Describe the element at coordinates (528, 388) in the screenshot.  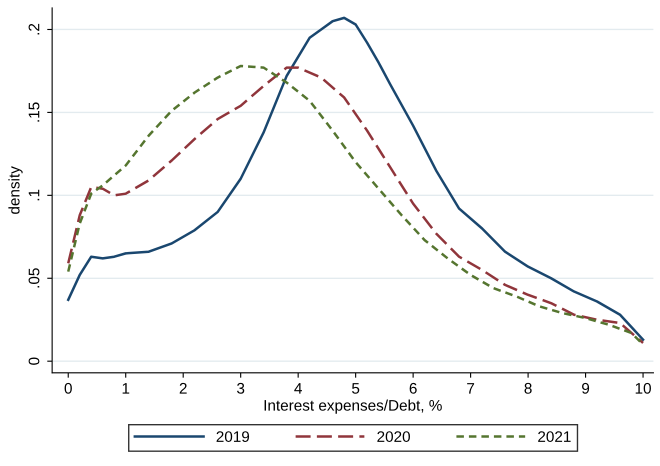
I see `x-tick-label: 8` at that location.